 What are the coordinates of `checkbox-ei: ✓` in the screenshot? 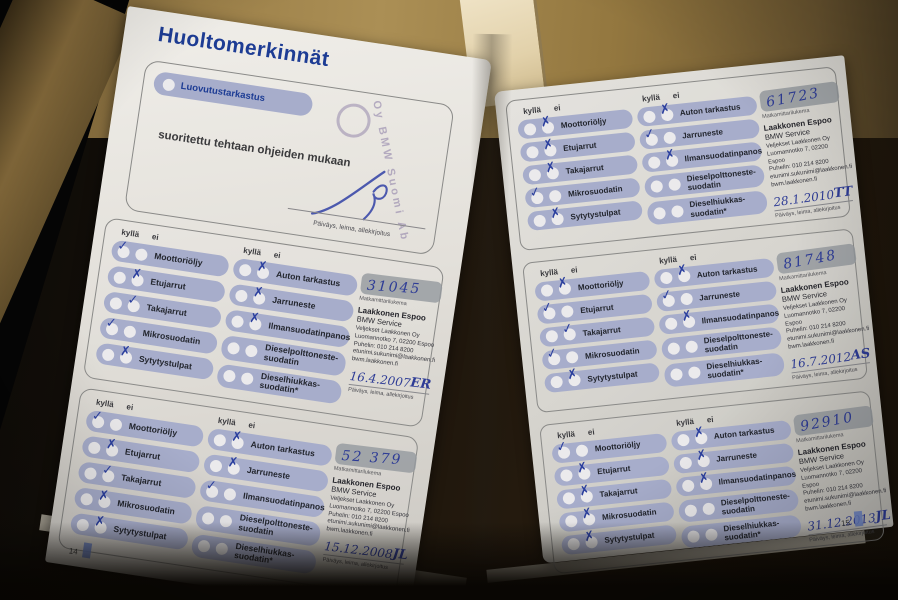 It's located at (569, 331).